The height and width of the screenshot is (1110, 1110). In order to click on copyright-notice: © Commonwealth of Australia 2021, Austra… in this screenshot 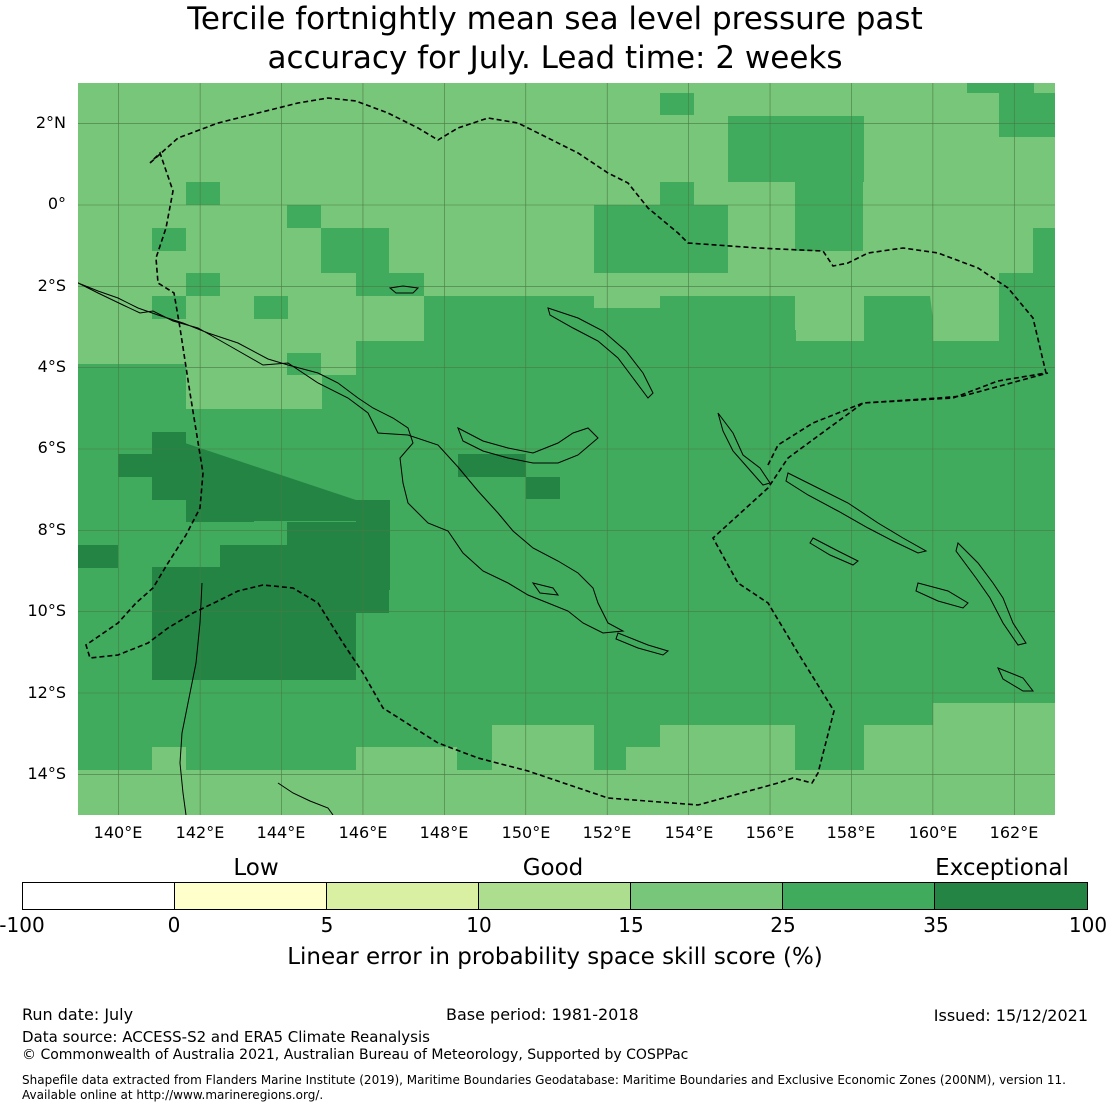, I will do `click(355, 1055)`.